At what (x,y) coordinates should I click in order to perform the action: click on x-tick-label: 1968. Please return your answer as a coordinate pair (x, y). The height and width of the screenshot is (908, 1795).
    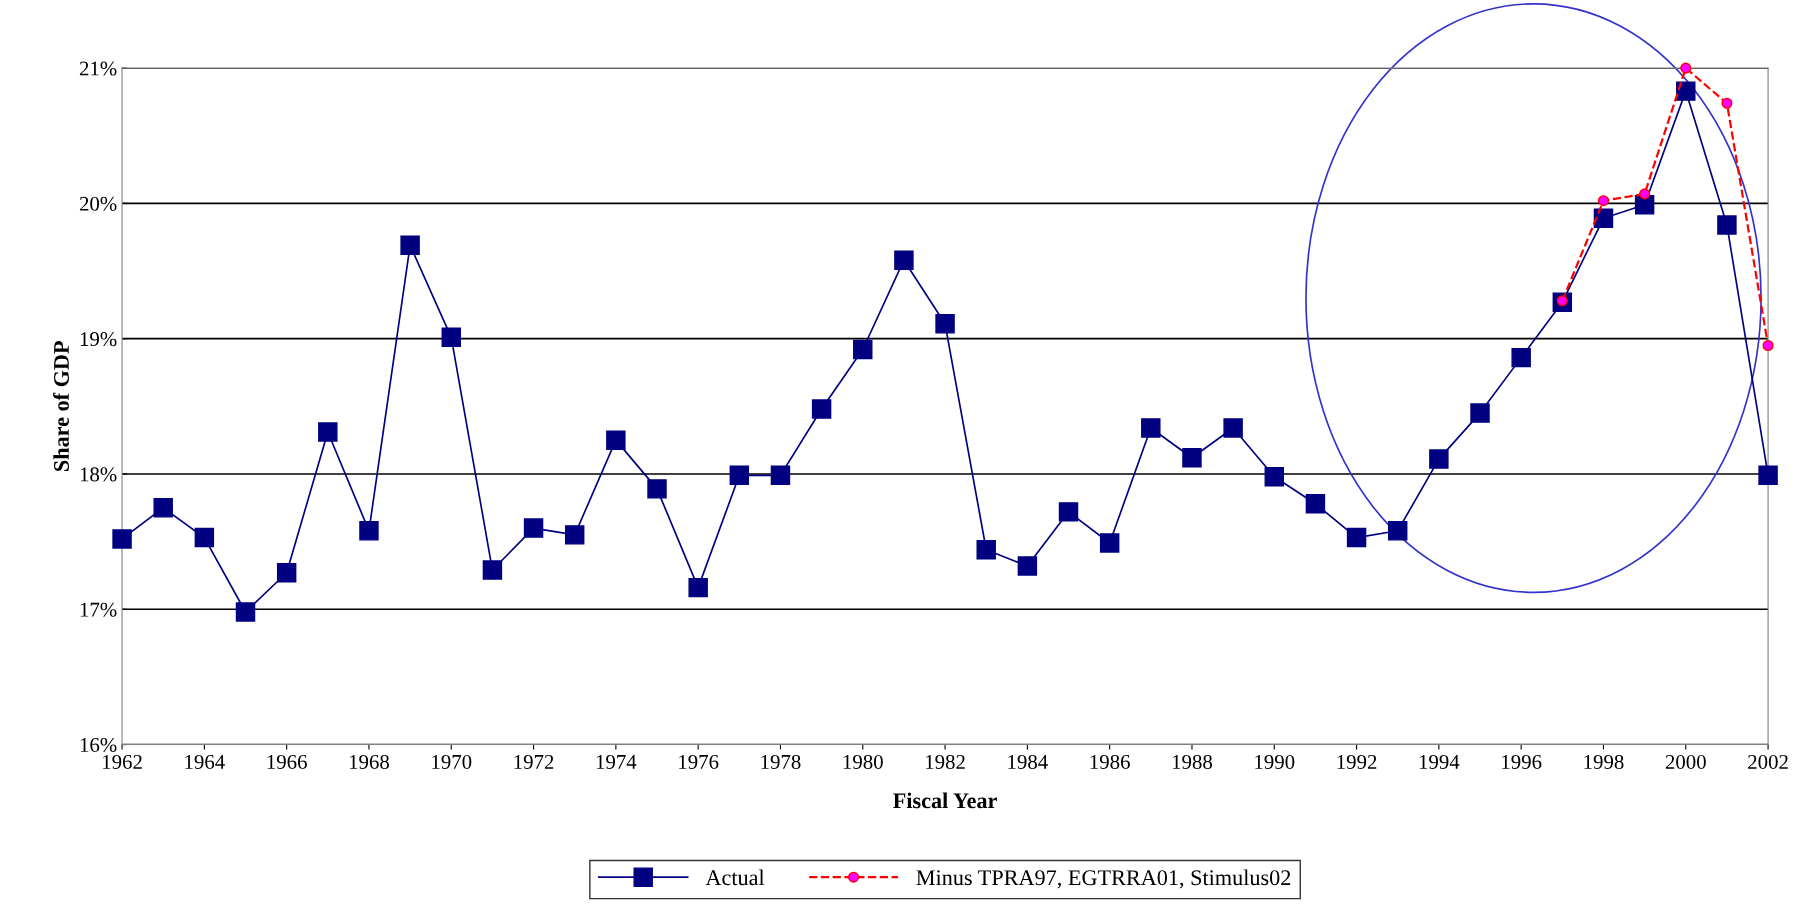
    Looking at the image, I should click on (369, 761).